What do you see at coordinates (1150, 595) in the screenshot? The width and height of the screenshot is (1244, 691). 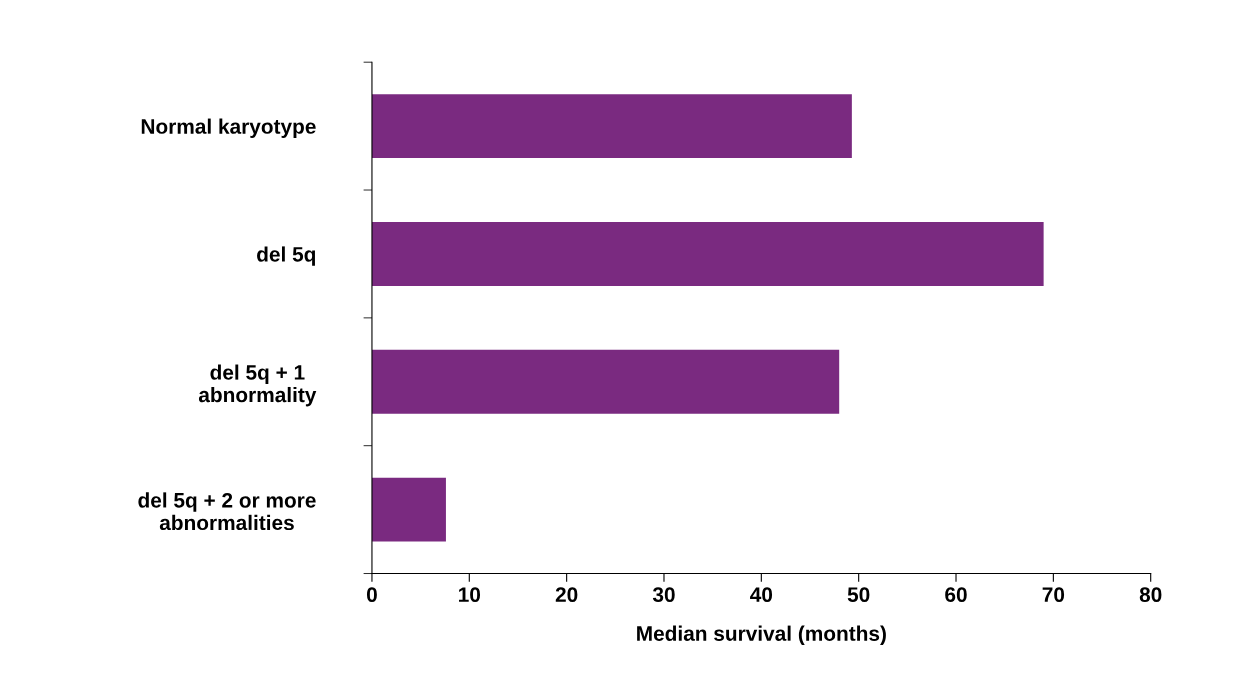 I see `x-tick-label: 80` at bounding box center [1150, 595].